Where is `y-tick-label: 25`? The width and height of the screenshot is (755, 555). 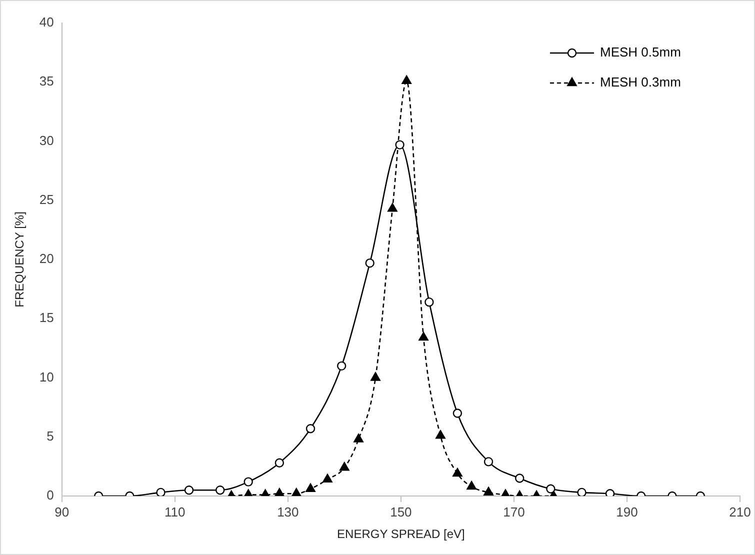
y-tick-label: 25 is located at coordinates (46, 199).